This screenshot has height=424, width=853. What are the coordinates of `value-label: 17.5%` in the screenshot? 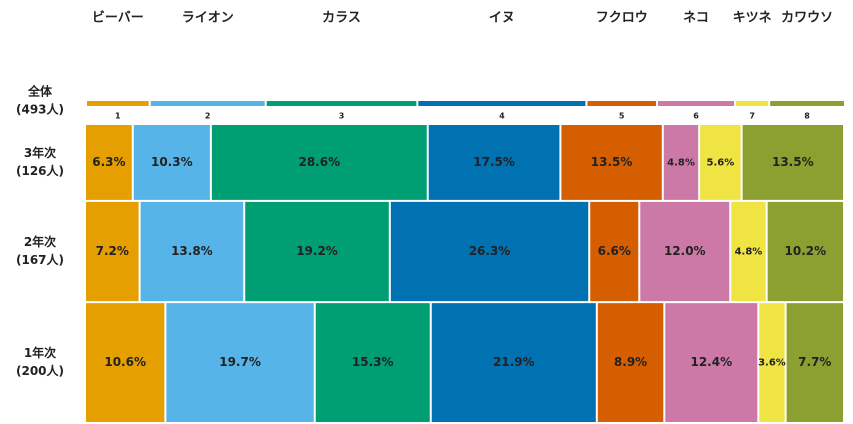 It's located at (494, 162).